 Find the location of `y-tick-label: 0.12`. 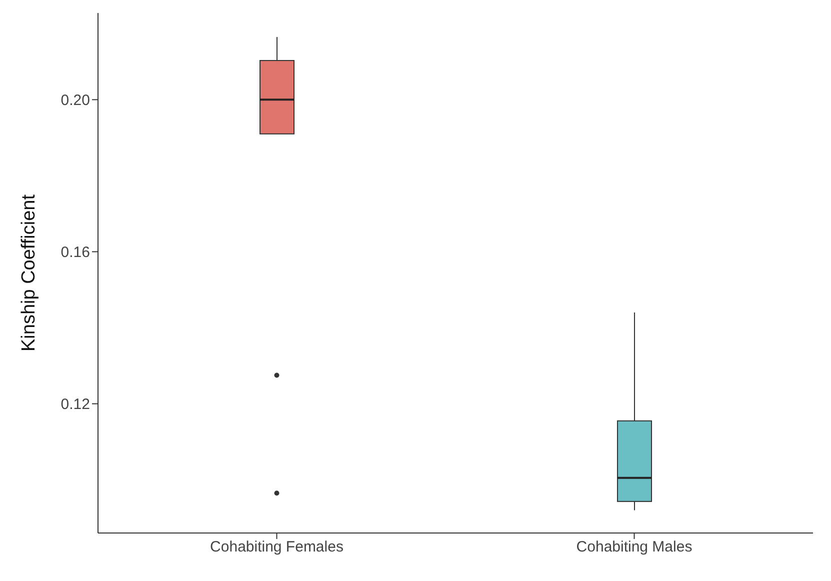

y-tick-label: 0.12 is located at coordinates (75, 405).